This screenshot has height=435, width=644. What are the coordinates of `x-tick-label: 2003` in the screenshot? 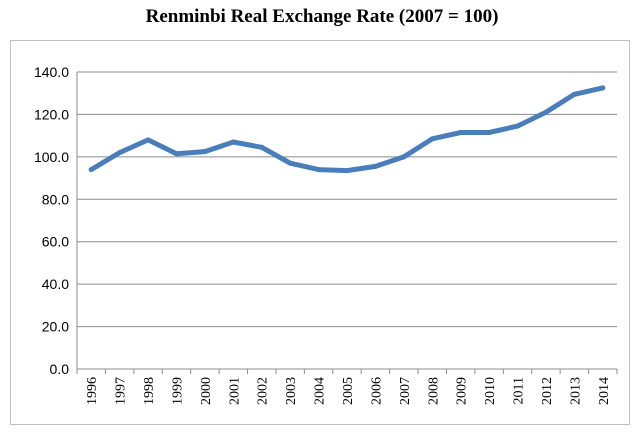 It's located at (291, 391).